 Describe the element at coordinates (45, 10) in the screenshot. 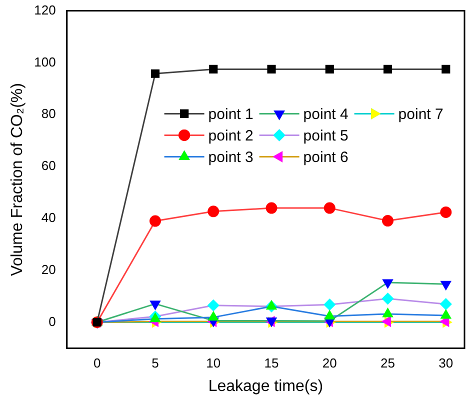

I see `y-tick-label: 120` at that location.